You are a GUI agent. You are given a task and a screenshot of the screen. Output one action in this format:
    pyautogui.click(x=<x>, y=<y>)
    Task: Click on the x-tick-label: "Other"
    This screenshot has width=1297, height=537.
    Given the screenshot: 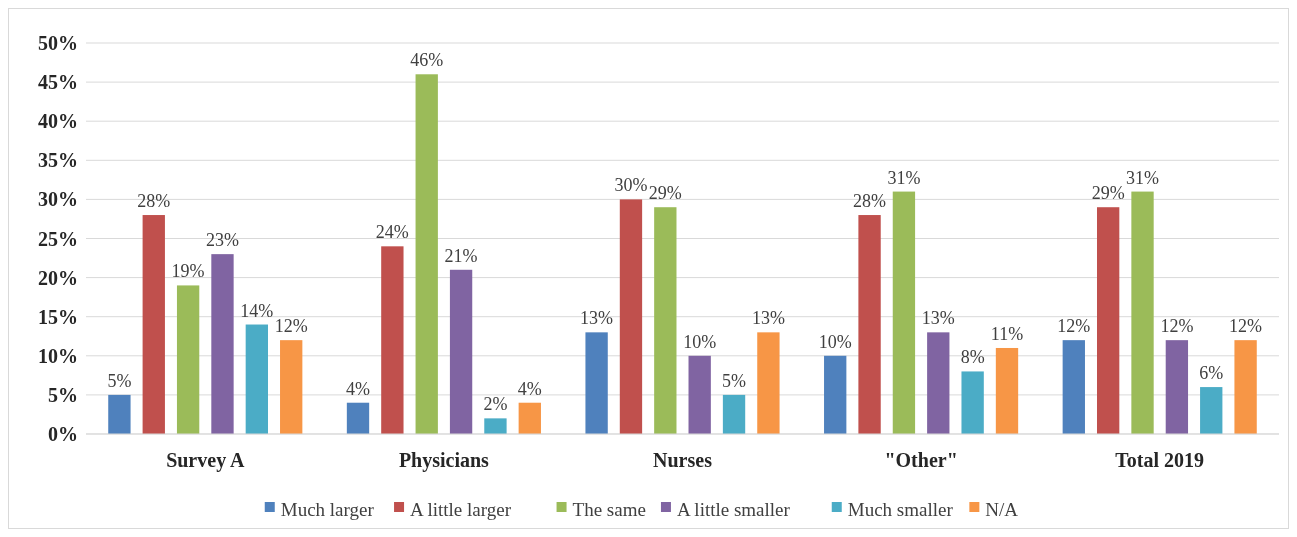 What is the action you would take?
    pyautogui.click(x=921, y=460)
    